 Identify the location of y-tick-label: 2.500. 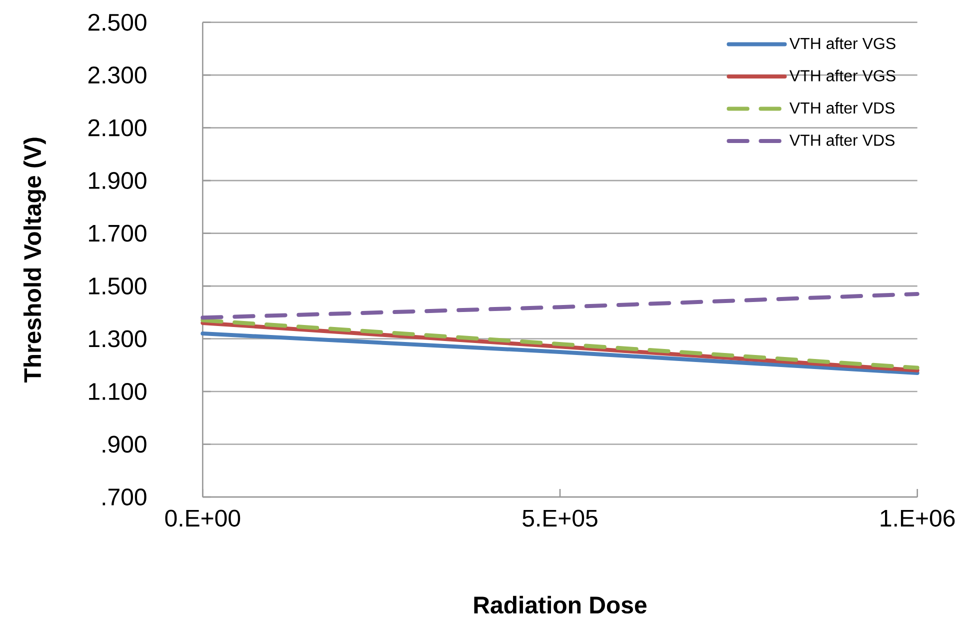
(117, 22).